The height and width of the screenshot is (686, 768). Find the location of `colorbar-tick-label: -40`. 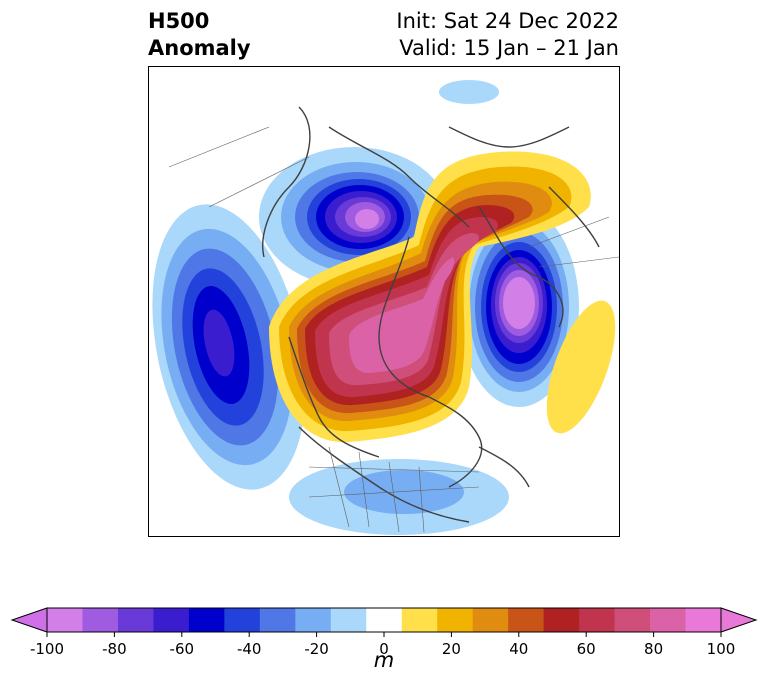

colorbar-tick-label: -40 is located at coordinates (249, 649).